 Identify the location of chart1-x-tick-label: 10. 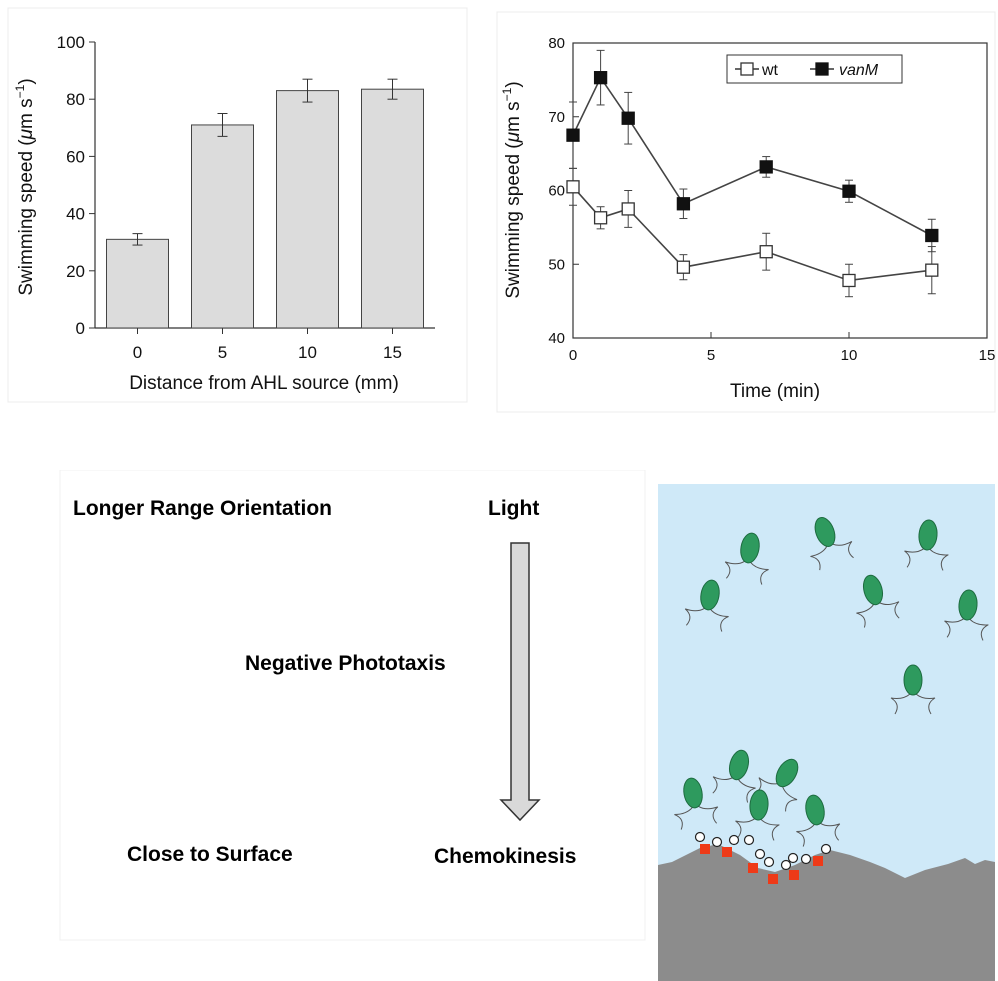
(307, 352).